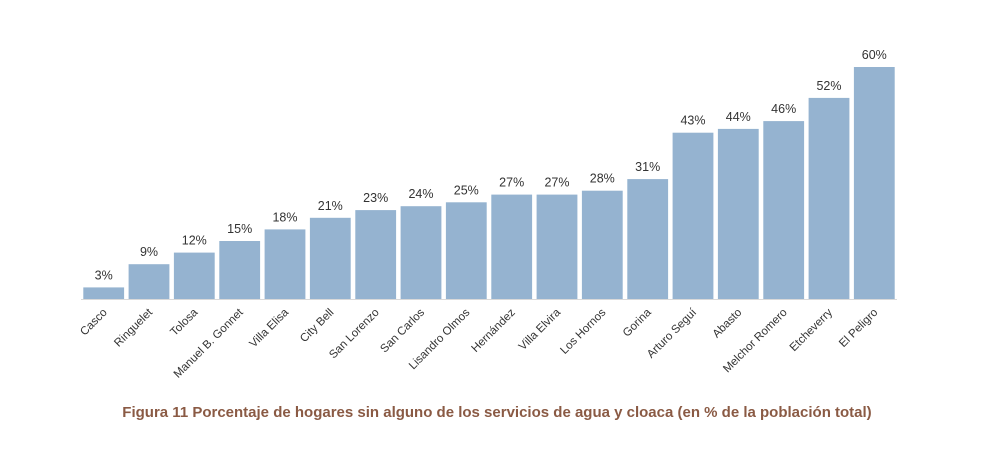  Describe the element at coordinates (858, 328) in the screenshot. I see `x-tick-label: El Peligro` at that location.